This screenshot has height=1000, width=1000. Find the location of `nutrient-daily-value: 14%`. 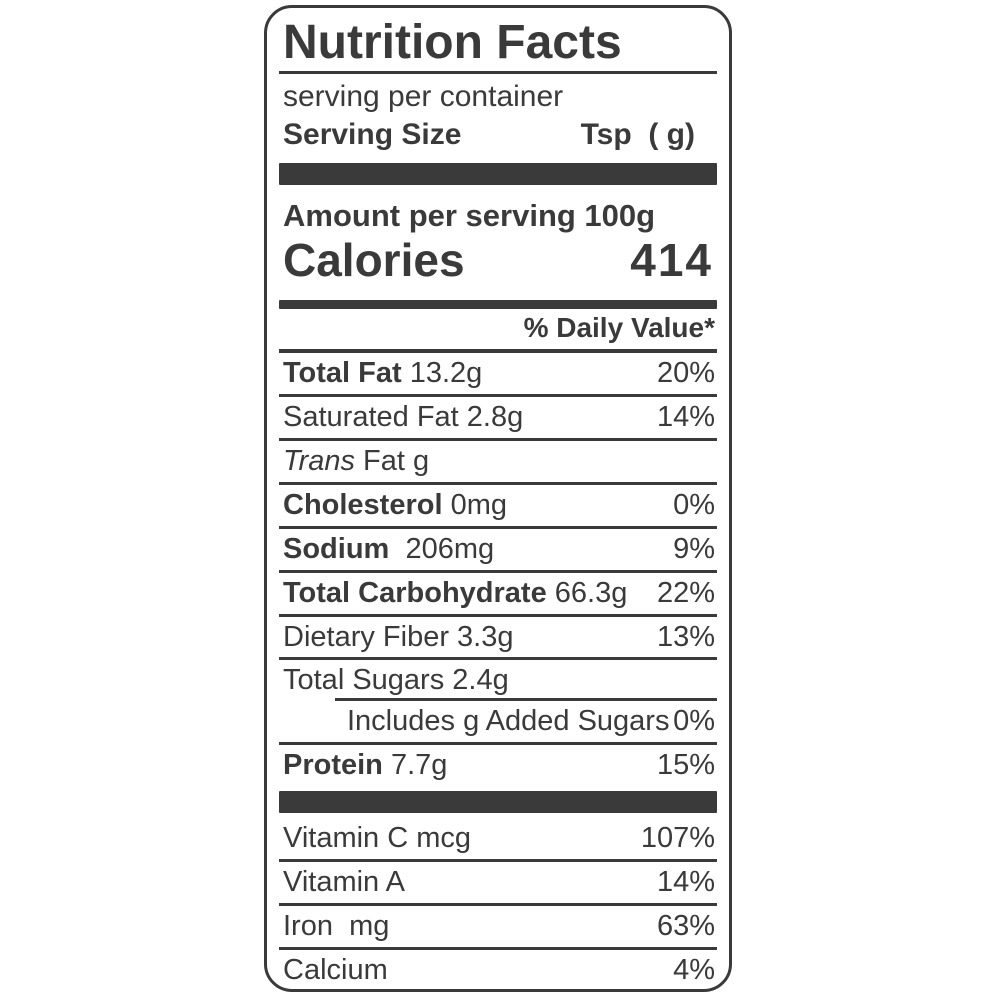

nutrient-daily-value: 14% is located at coordinates (685, 417).